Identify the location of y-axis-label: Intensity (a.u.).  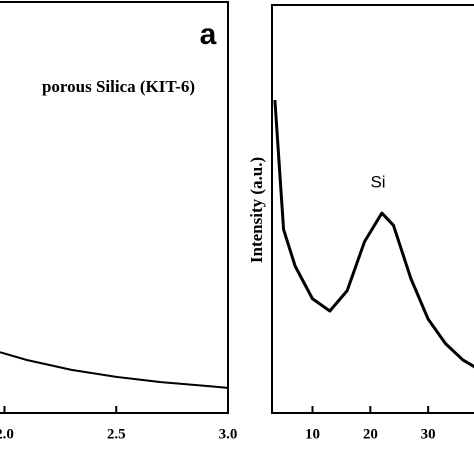
(256, 210).